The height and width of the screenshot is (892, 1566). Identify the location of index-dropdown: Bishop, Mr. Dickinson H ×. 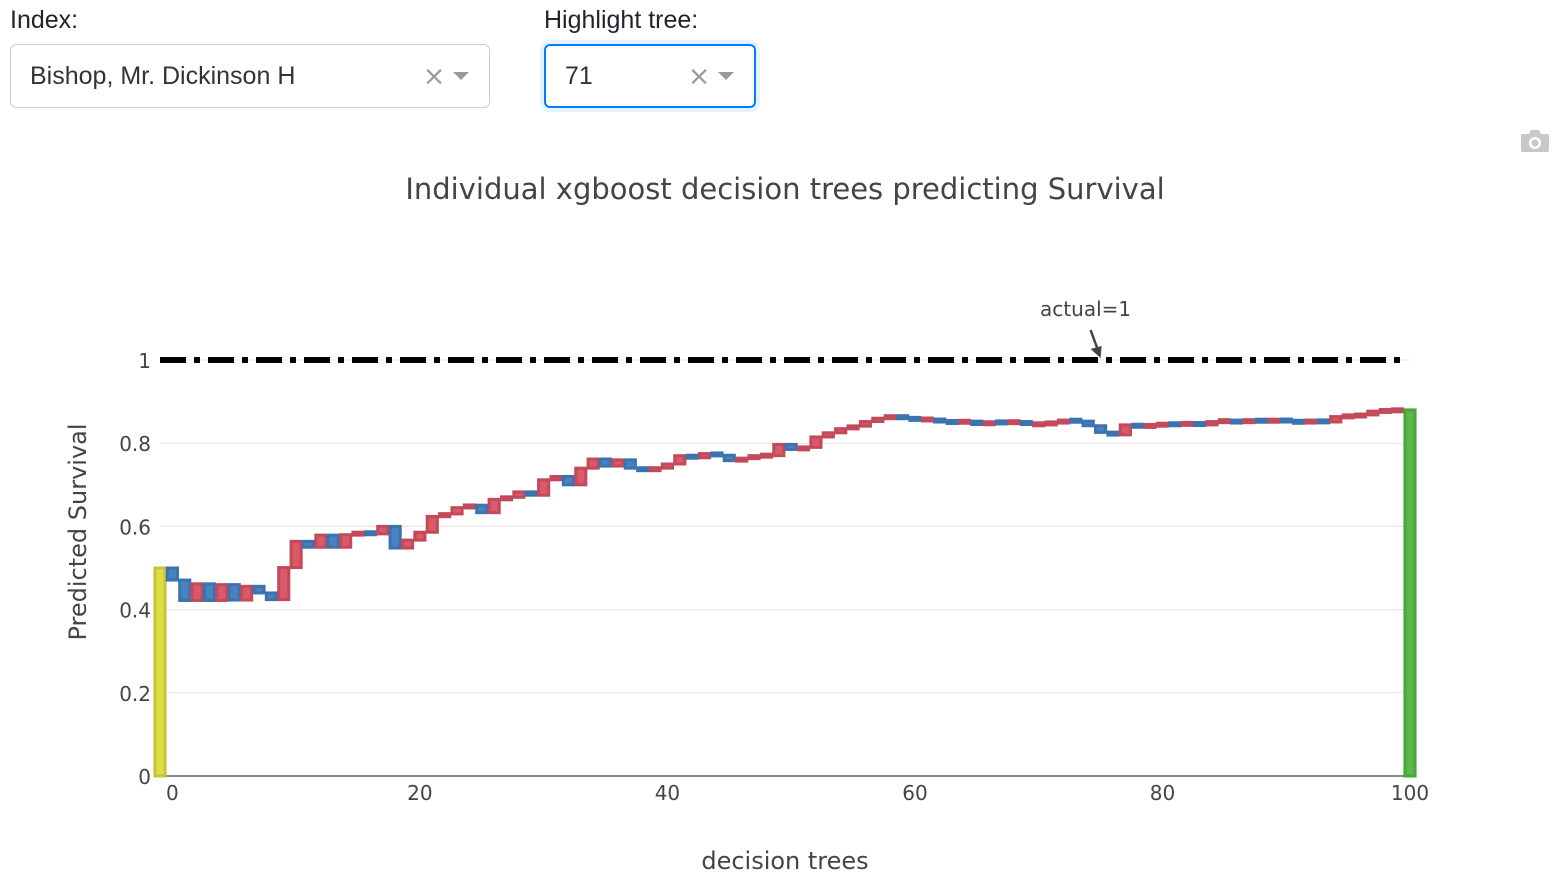
(250, 76).